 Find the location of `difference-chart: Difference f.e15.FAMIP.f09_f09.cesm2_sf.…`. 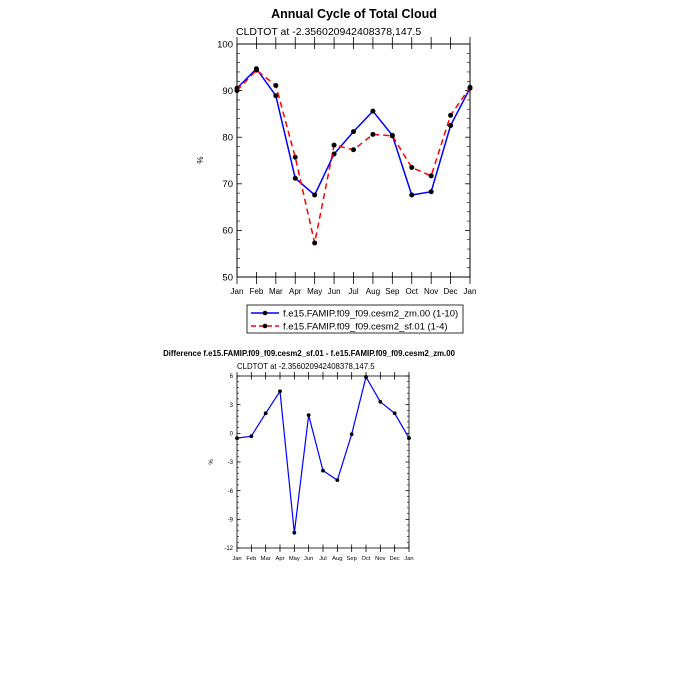

difference-chart: Difference f.e15.FAMIP.f09_f09.cesm2_sf.… is located at coordinates (309, 455).